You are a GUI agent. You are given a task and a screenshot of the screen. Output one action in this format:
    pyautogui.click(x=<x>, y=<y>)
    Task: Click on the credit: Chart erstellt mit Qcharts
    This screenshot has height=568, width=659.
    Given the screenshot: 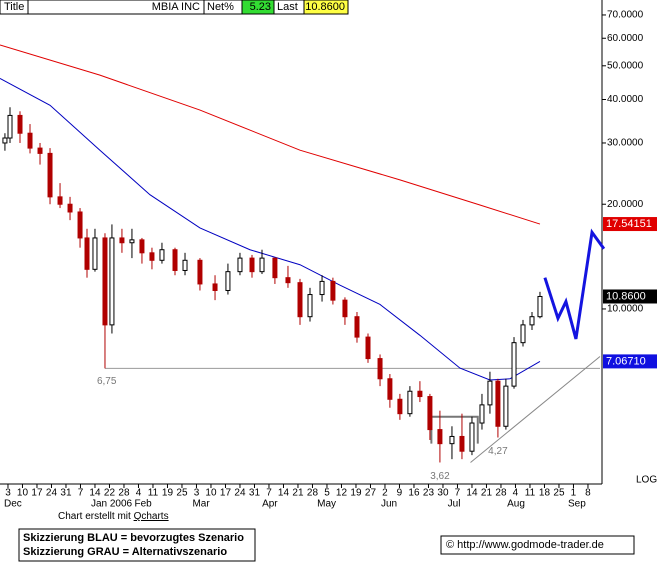 What is the action you would take?
    pyautogui.click(x=113, y=516)
    